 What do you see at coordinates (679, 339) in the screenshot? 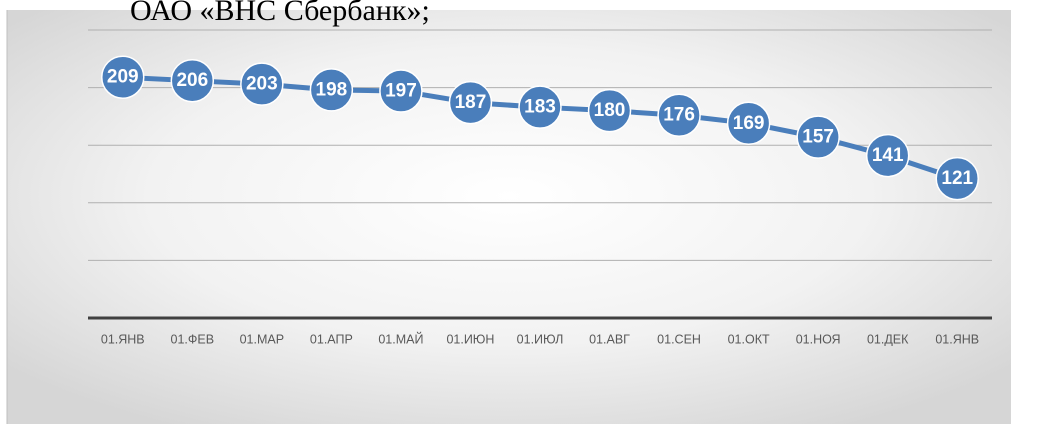
I see `x-tick-label: 01.СЕН` at bounding box center [679, 339].